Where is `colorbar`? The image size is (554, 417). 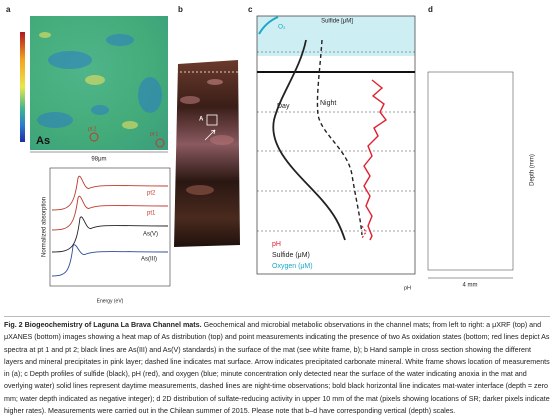
colorbar is located at coordinates (22, 87).